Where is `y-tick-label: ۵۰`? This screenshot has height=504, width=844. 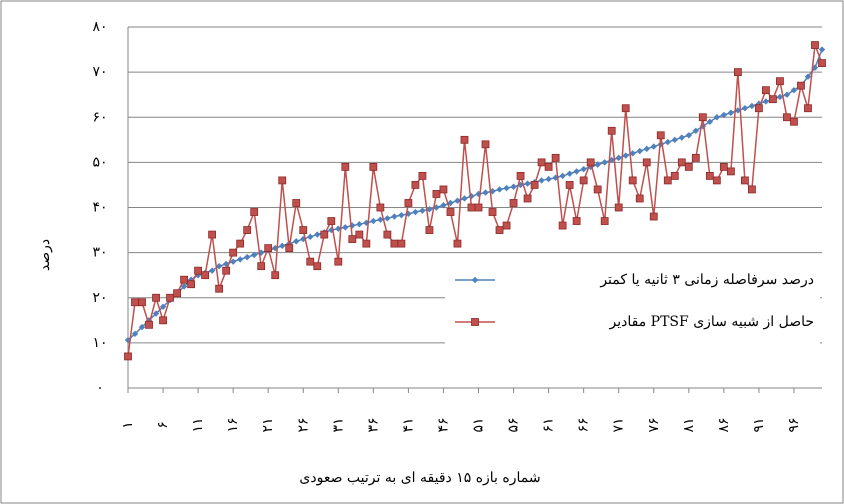 y-tick-label: ۵۰ is located at coordinates (99, 162).